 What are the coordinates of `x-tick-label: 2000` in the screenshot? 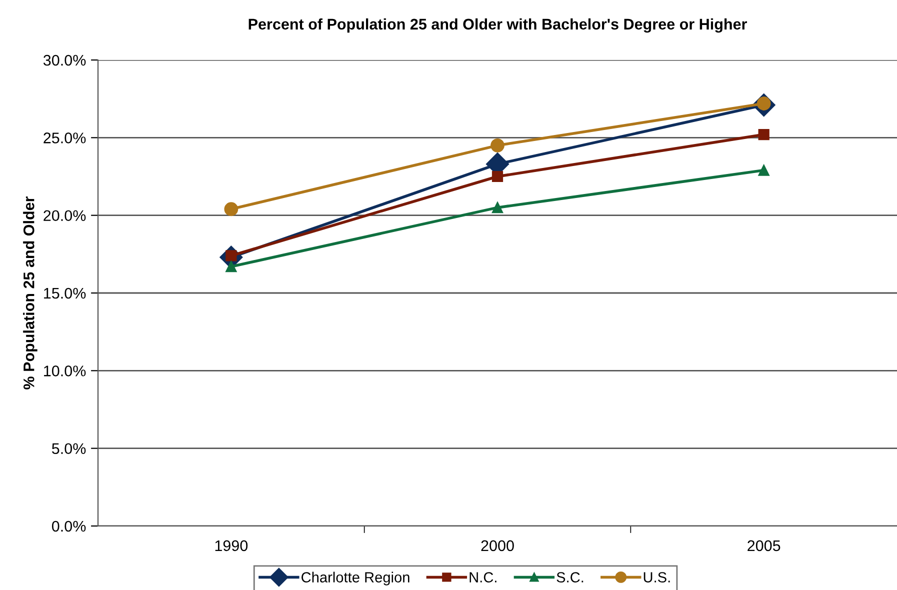 It's located at (497, 546).